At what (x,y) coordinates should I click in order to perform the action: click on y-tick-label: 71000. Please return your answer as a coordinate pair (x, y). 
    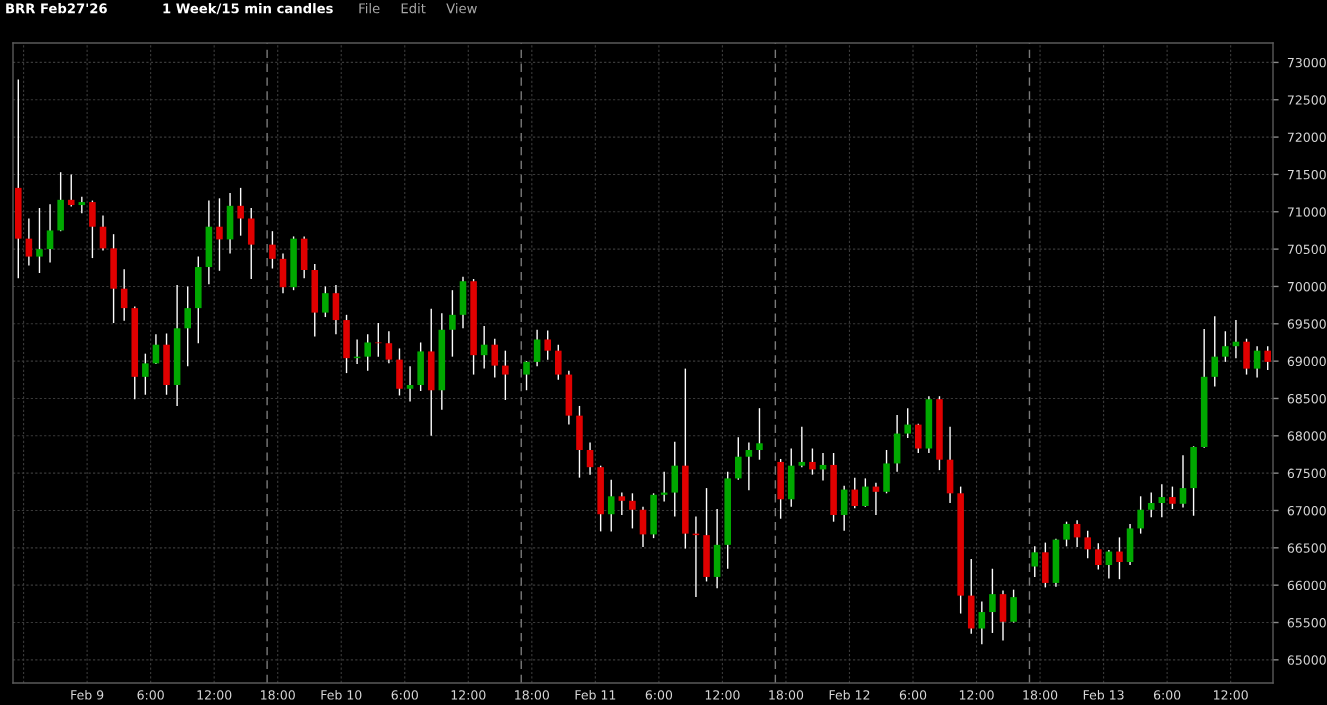
    Looking at the image, I should click on (1306, 212).